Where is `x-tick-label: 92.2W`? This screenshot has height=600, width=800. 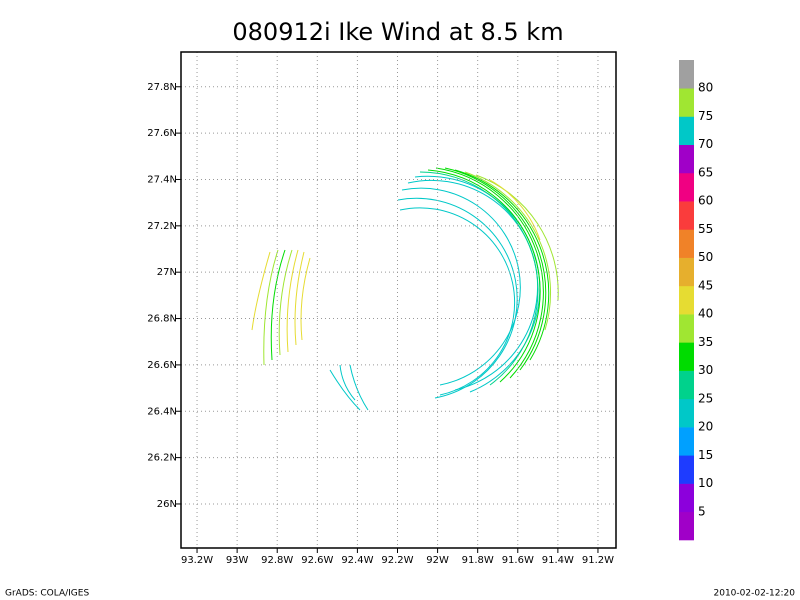 x-tick-label: 92.2W is located at coordinates (397, 560).